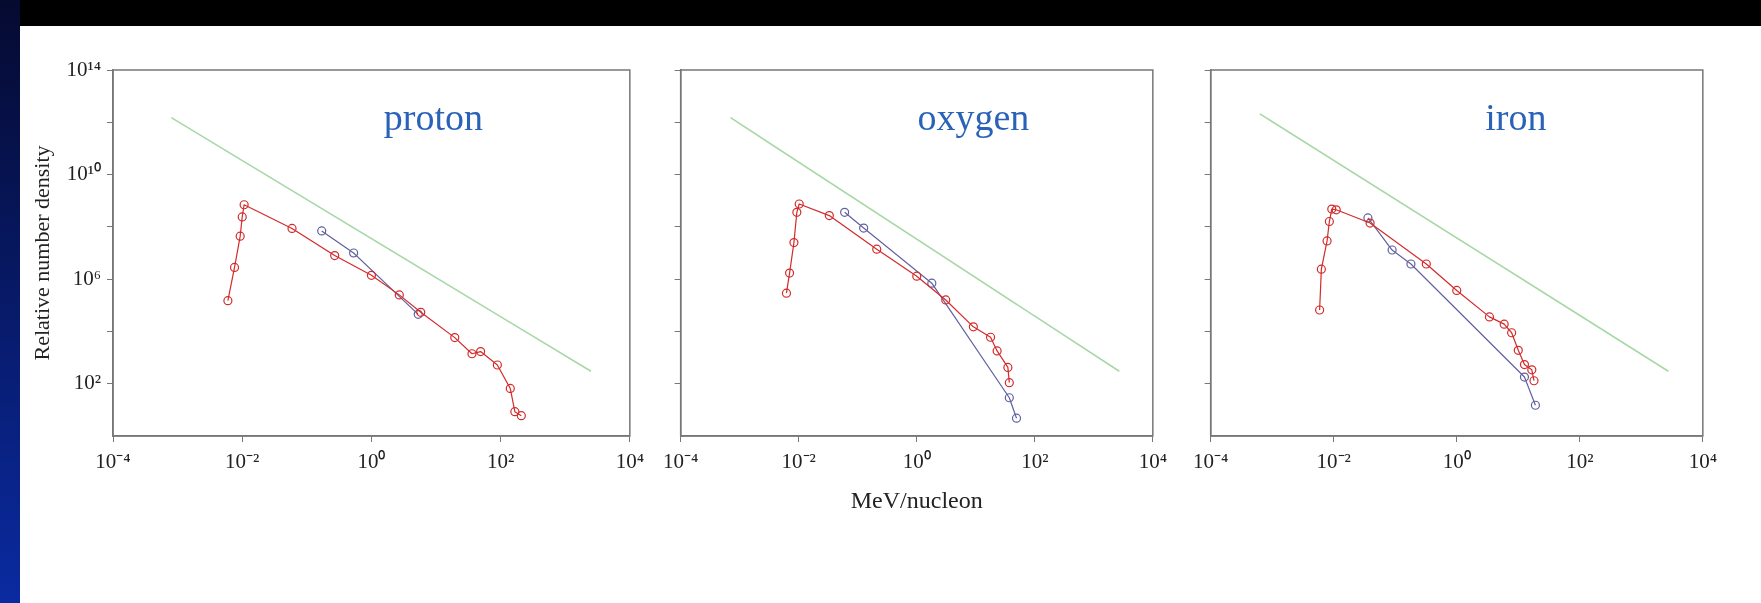 The width and height of the screenshot is (1761, 603). What do you see at coordinates (1516, 117) in the screenshot?
I see `annotation: iron` at bounding box center [1516, 117].